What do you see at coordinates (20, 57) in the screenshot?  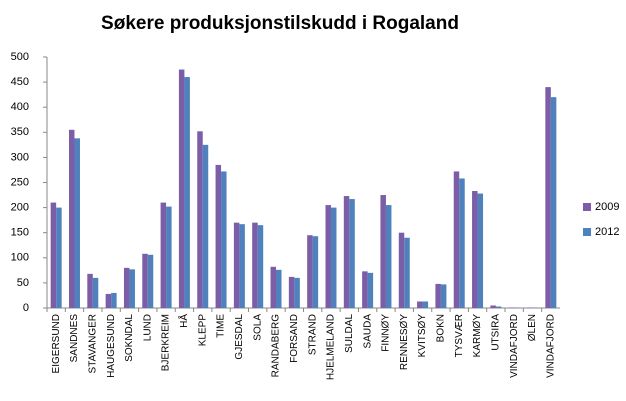 I see `y-tick-label: 500` at bounding box center [20, 57].